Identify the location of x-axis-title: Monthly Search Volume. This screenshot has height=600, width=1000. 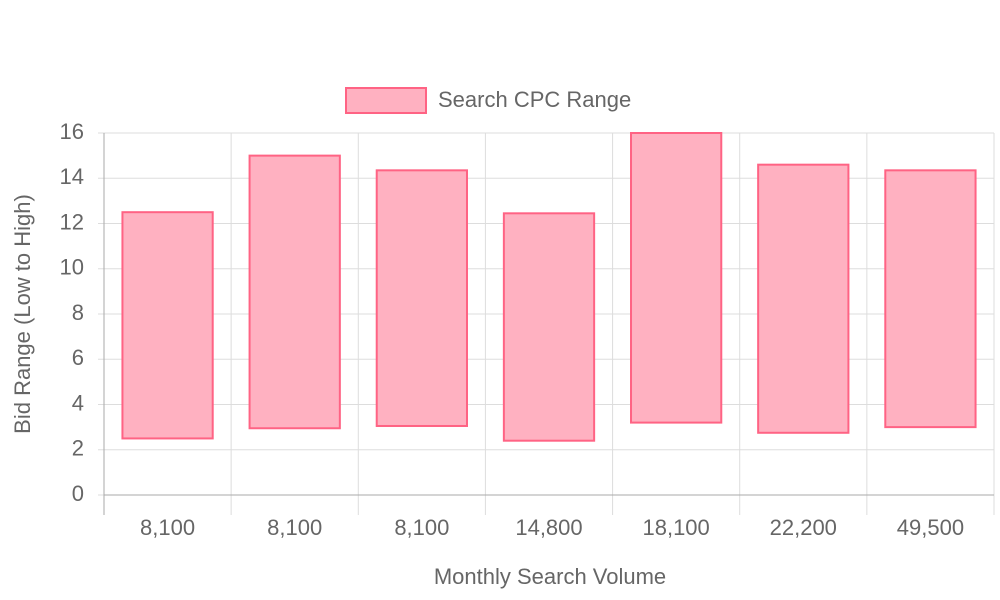
(550, 576).